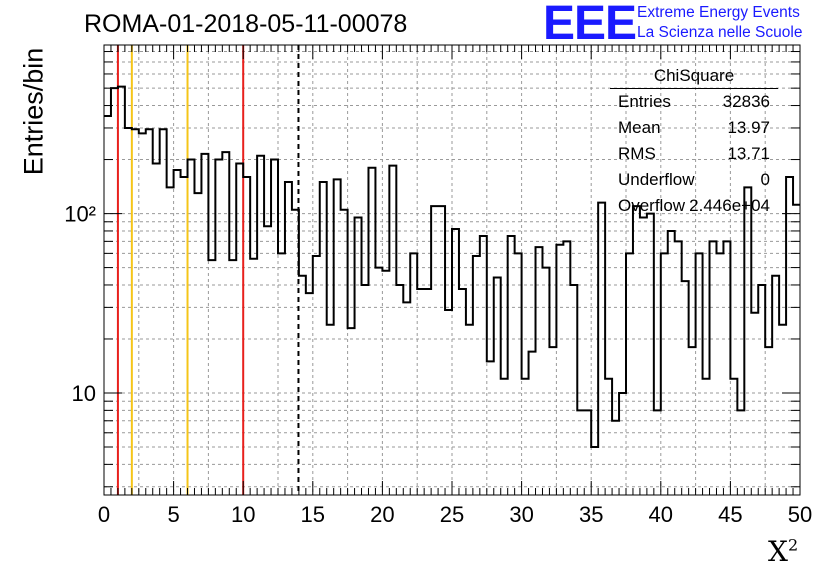 This screenshot has width=836, height=572. Describe the element at coordinates (730, 514) in the screenshot. I see `x-tick-label: 45` at that location.